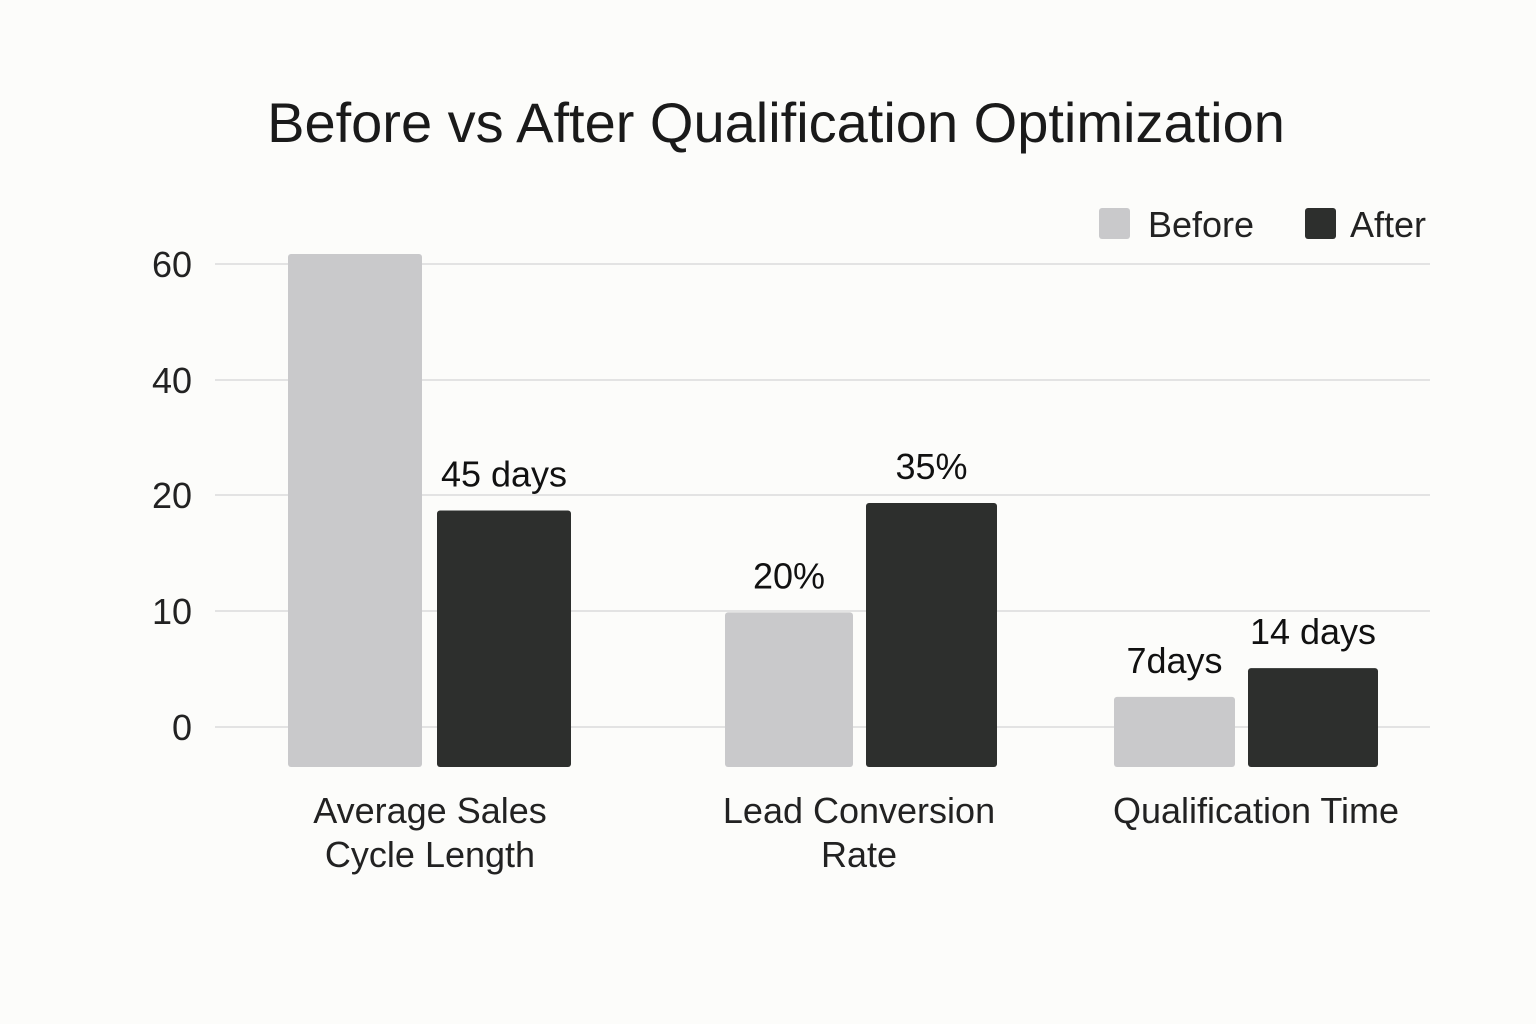 This screenshot has width=1536, height=1024. Describe the element at coordinates (172, 611) in the screenshot. I see `y-tick-label: 10` at that location.